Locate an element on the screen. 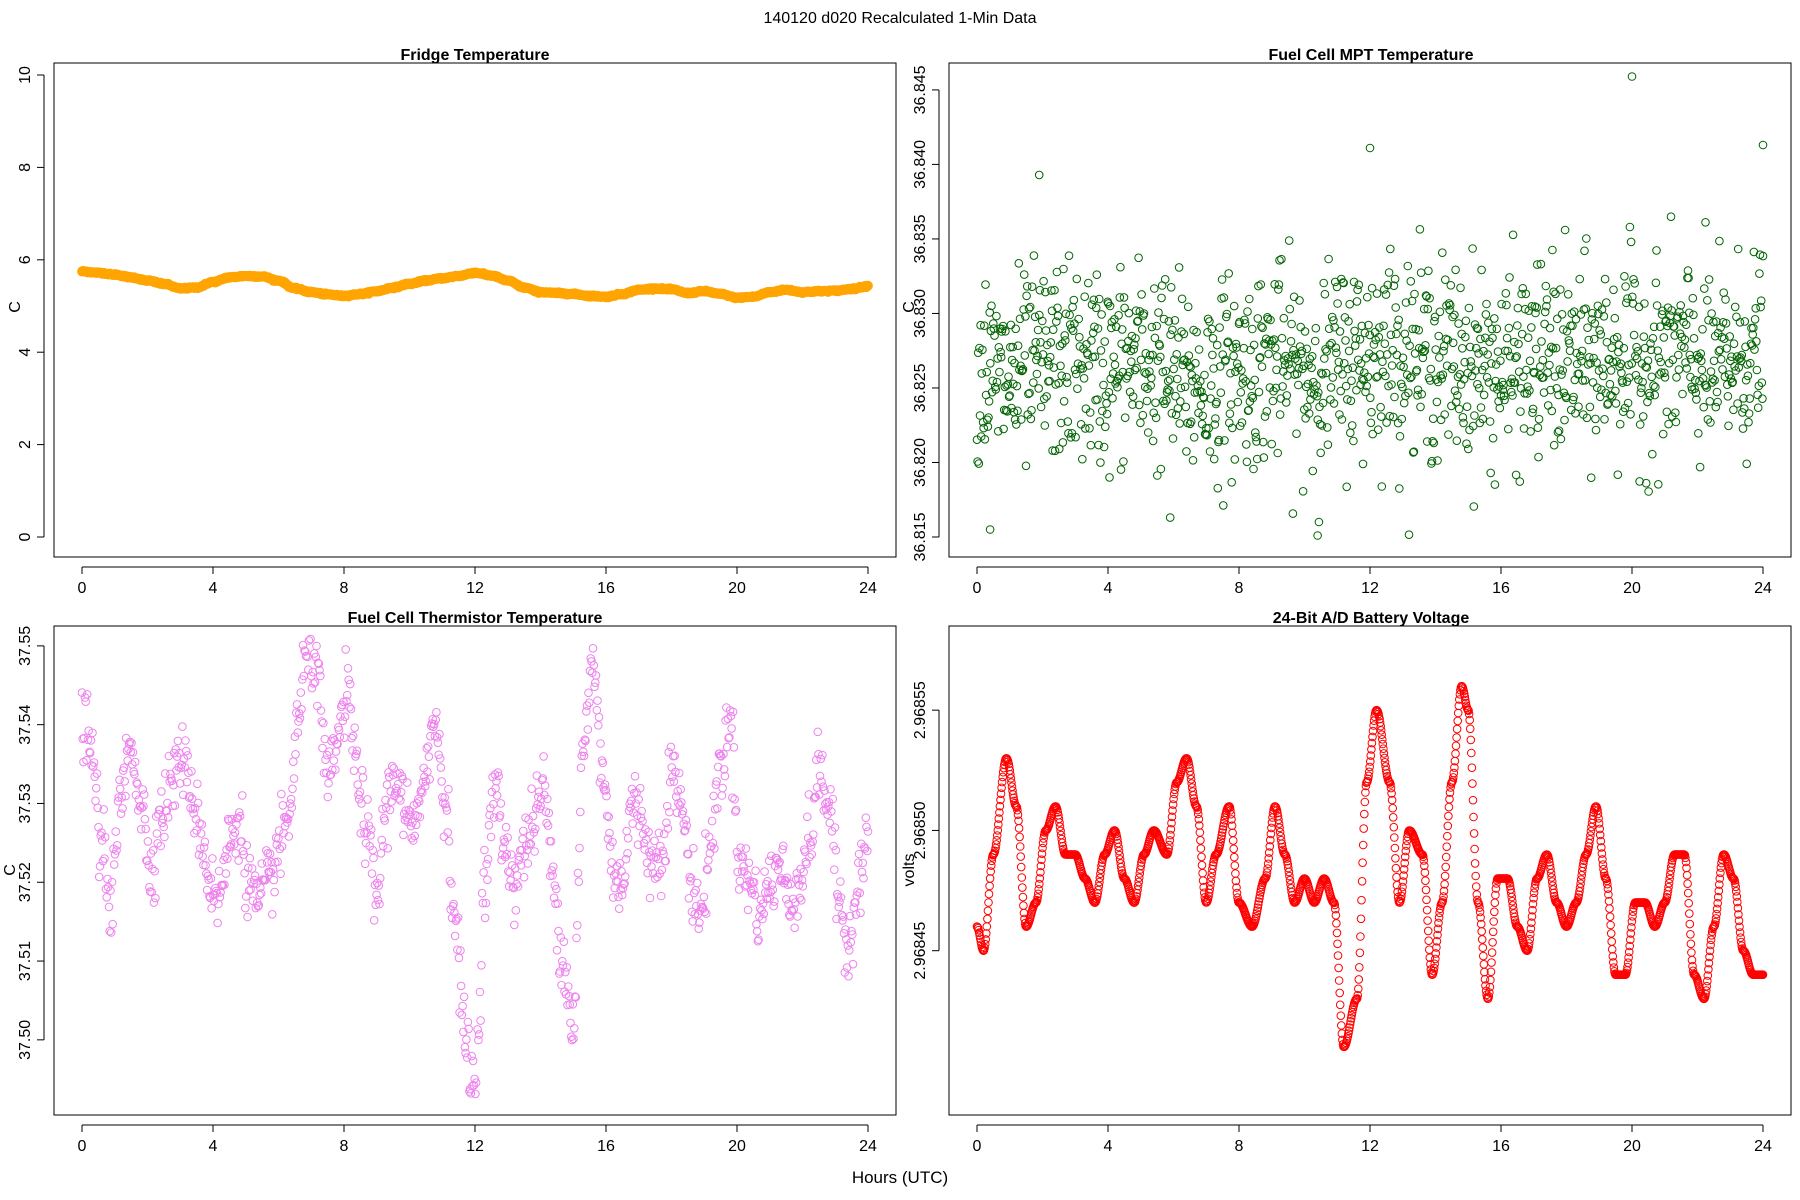 This screenshot has width=1800, height=1200. data-point-outlier is located at coordinates (1170, 517).